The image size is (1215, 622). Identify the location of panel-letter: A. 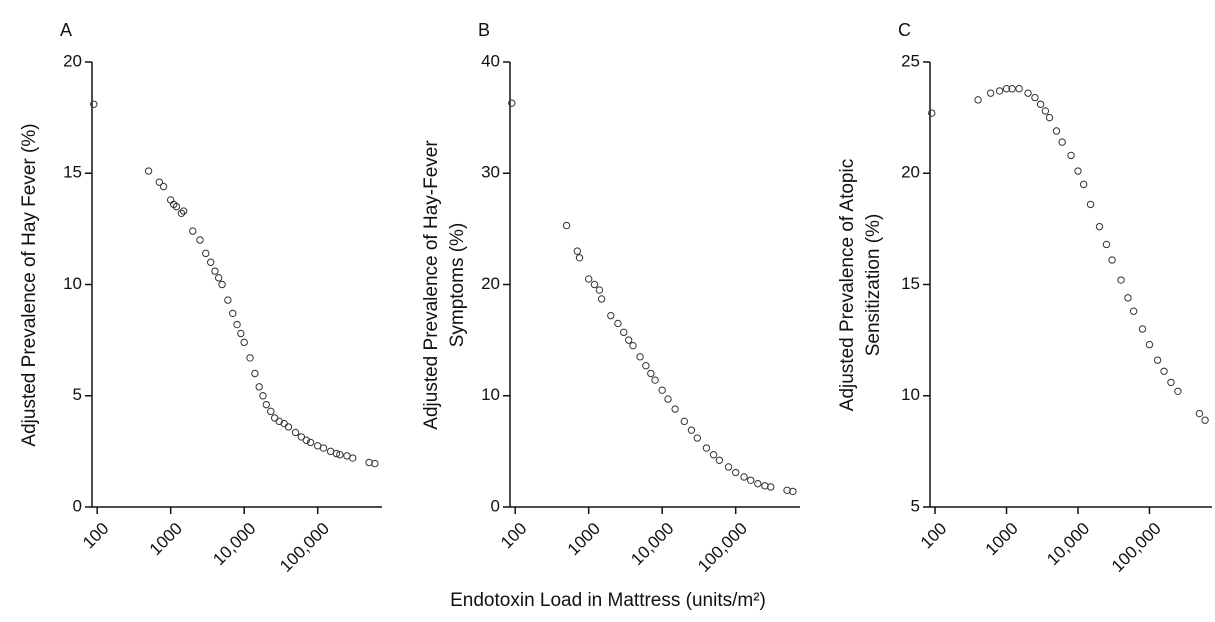
(66, 30).